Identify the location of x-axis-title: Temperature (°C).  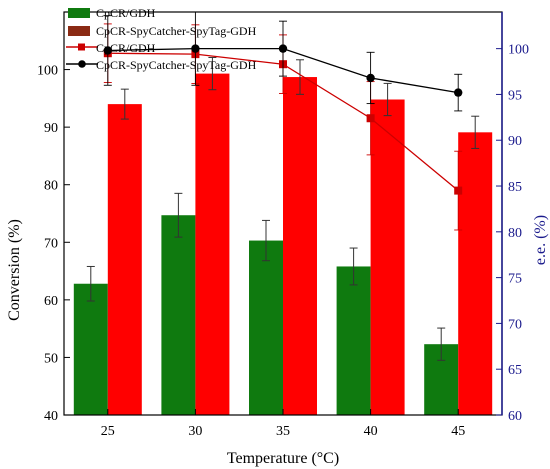
(283, 458).